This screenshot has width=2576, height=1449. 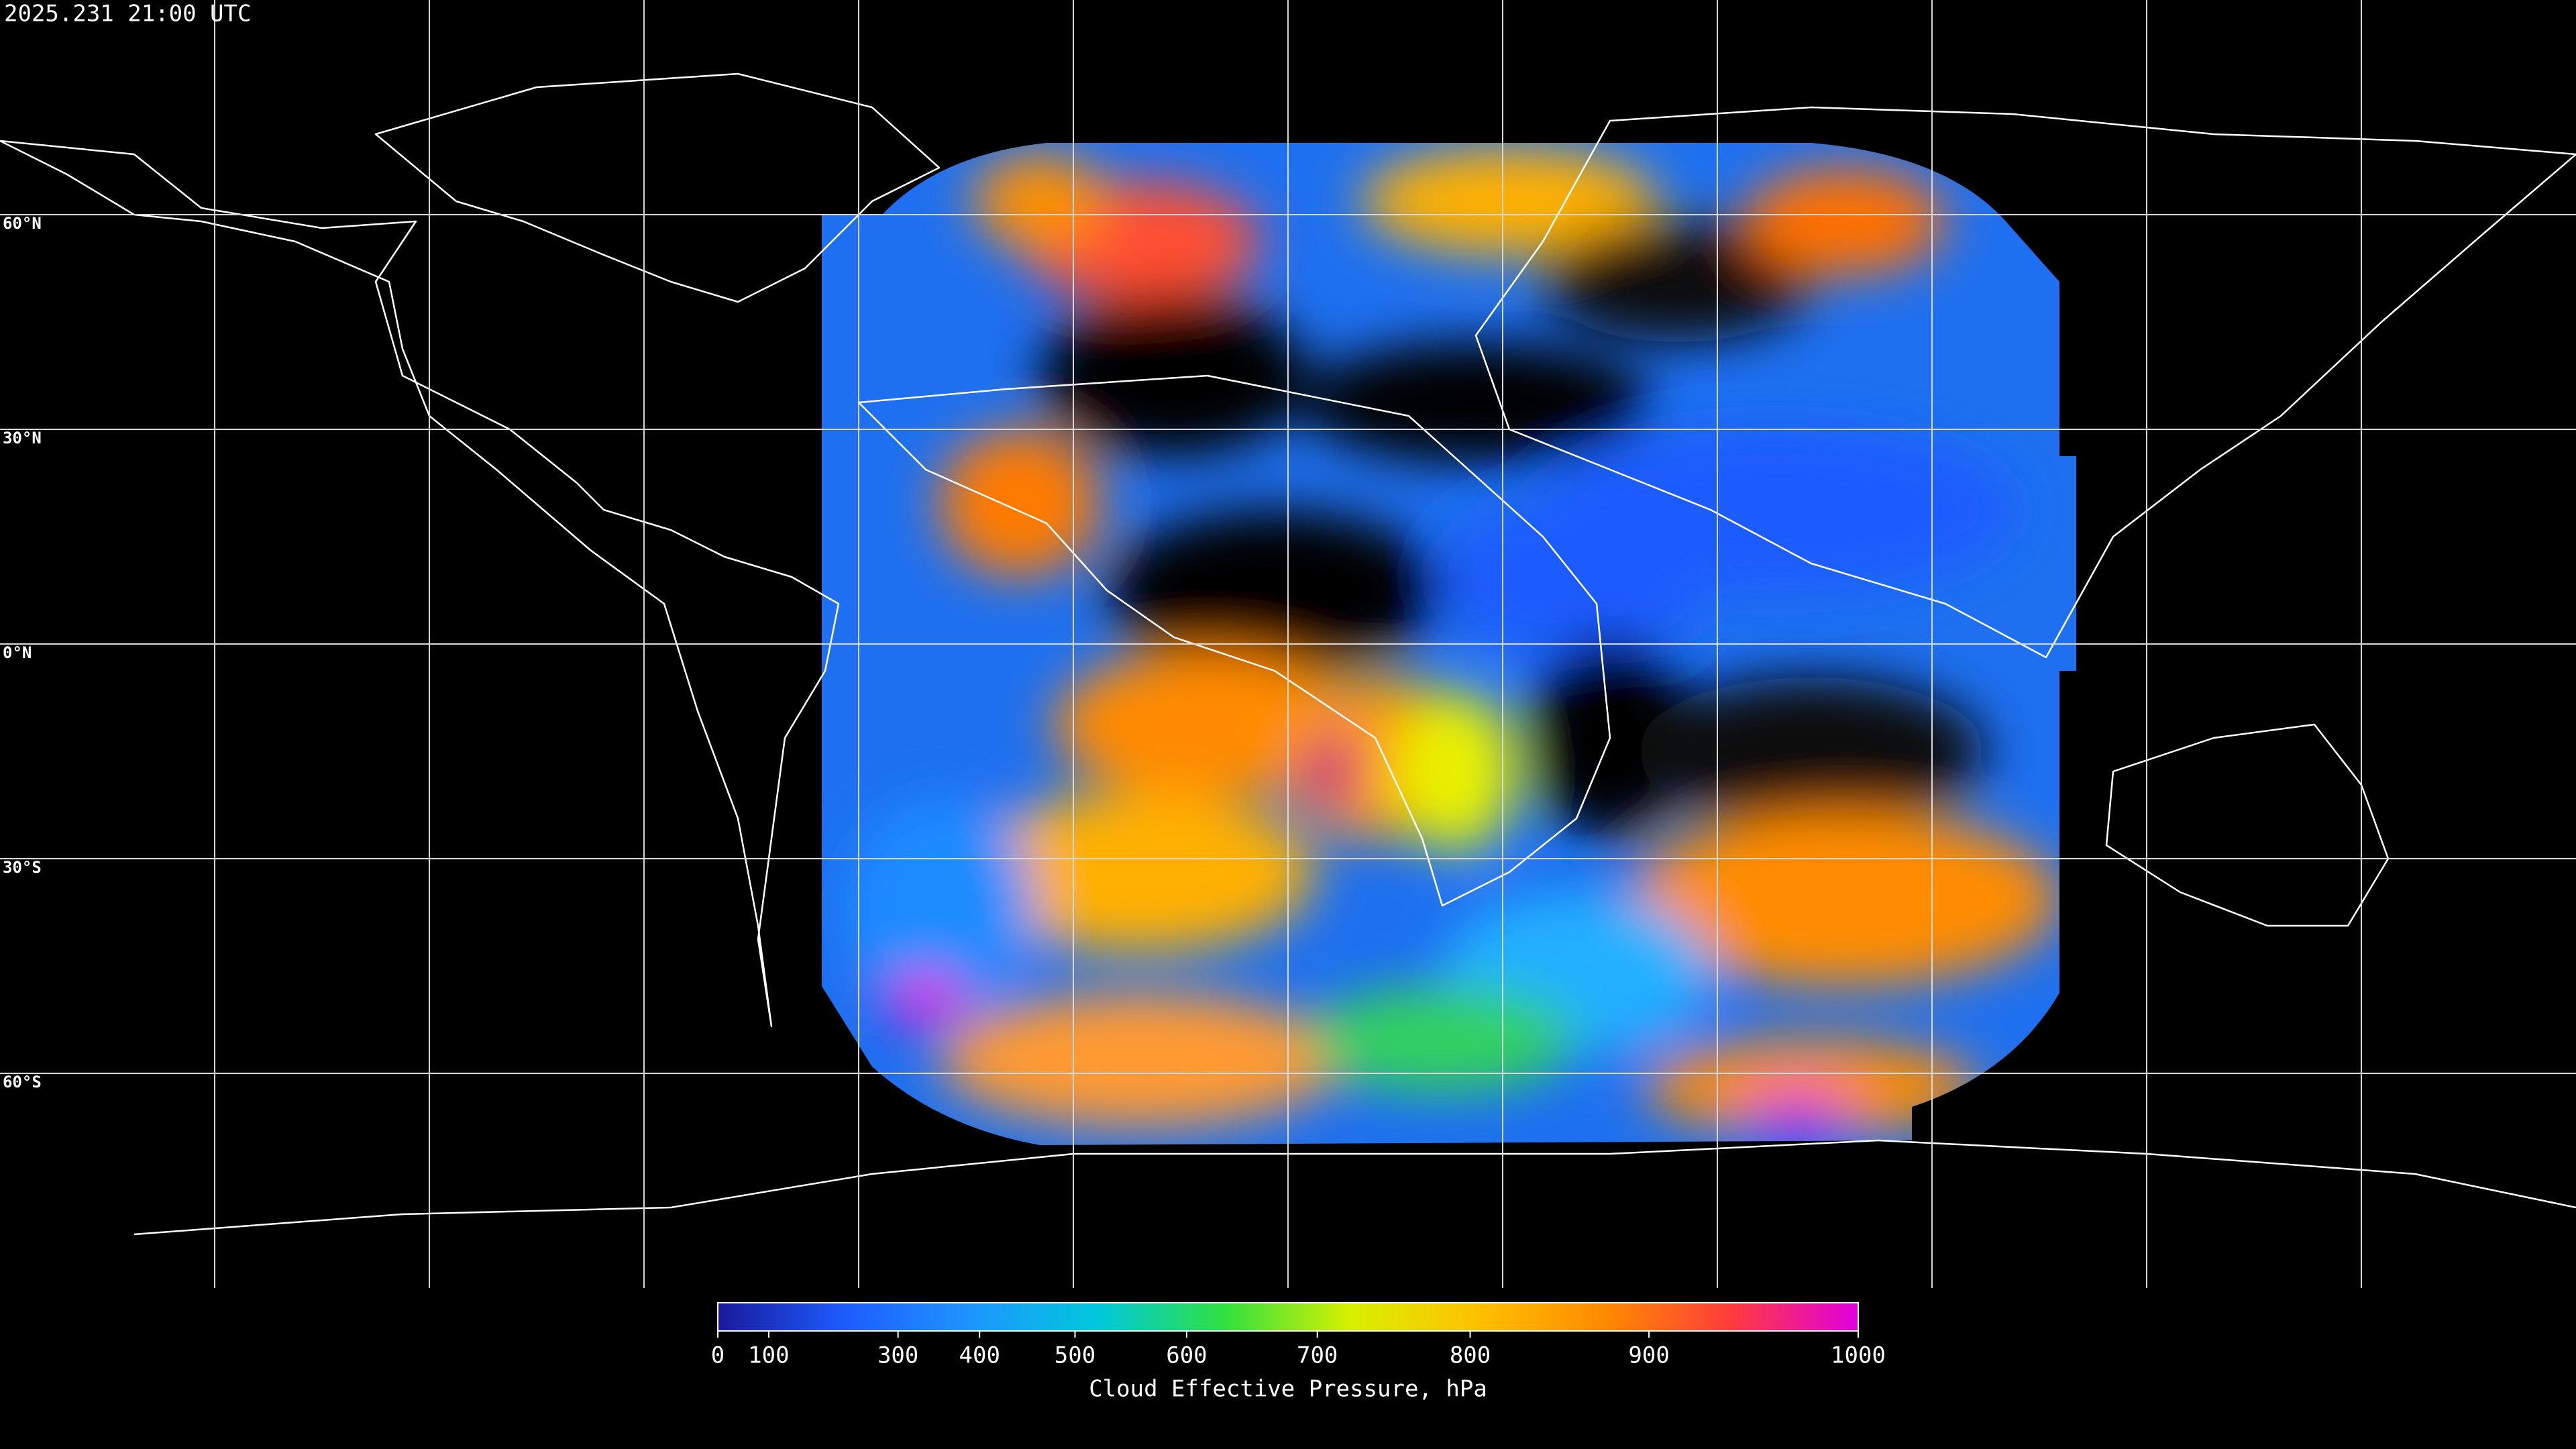 What do you see at coordinates (1186, 1355) in the screenshot?
I see `colorbar-tick-label: 600` at bounding box center [1186, 1355].